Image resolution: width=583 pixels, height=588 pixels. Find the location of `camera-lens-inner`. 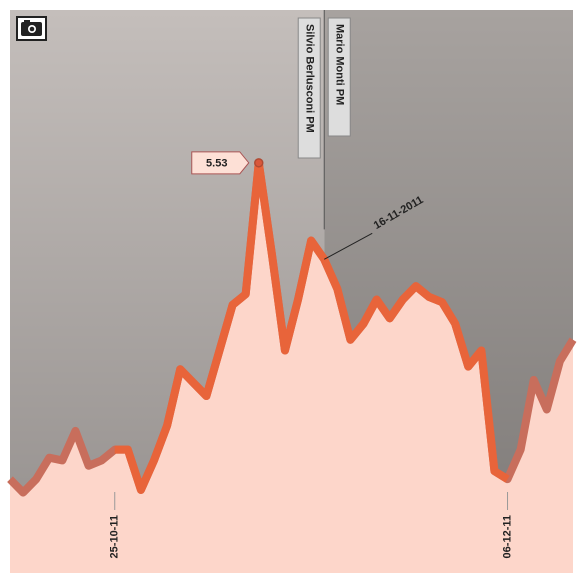

camera-lens-inner is located at coordinates (32, 29).